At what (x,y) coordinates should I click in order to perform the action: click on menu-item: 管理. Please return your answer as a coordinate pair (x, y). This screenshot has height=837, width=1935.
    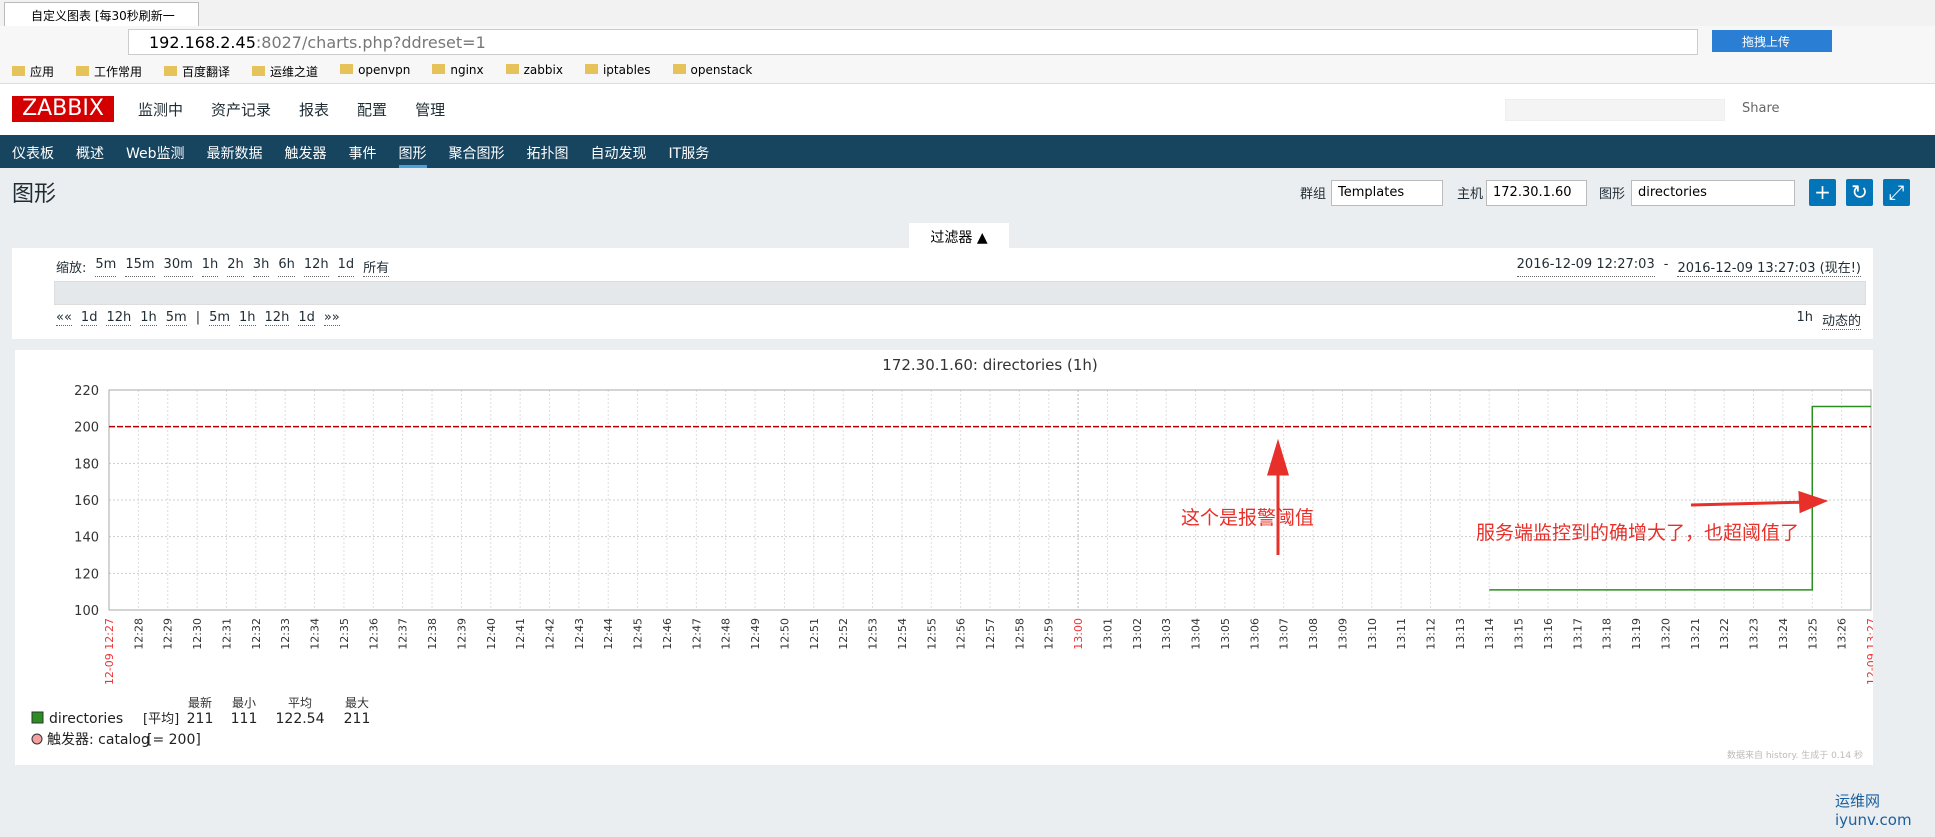
    Looking at the image, I should click on (430, 110).